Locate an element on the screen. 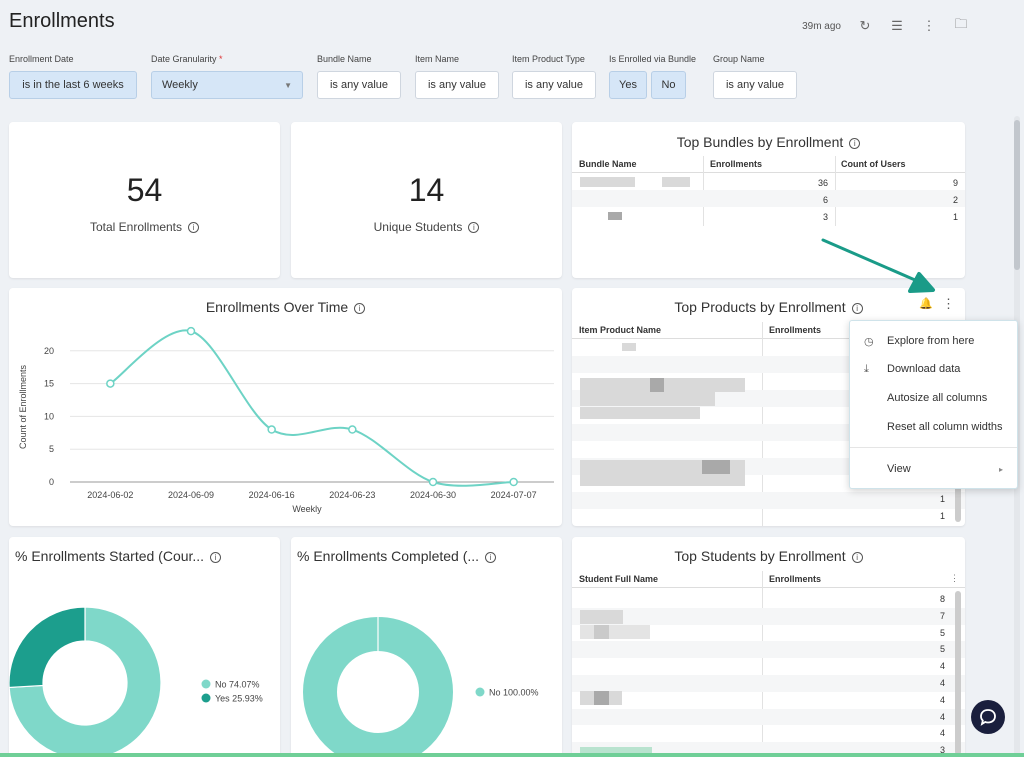  filter-label-bundle-name: Bundle Name is located at coordinates (344, 59).